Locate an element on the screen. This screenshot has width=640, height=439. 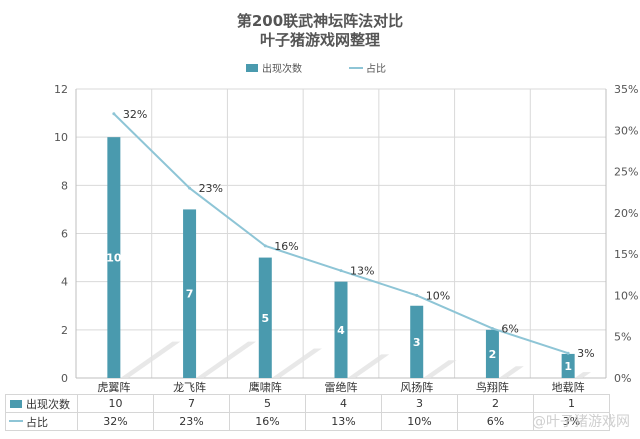
bar-value-label: 1 is located at coordinates (568, 366).